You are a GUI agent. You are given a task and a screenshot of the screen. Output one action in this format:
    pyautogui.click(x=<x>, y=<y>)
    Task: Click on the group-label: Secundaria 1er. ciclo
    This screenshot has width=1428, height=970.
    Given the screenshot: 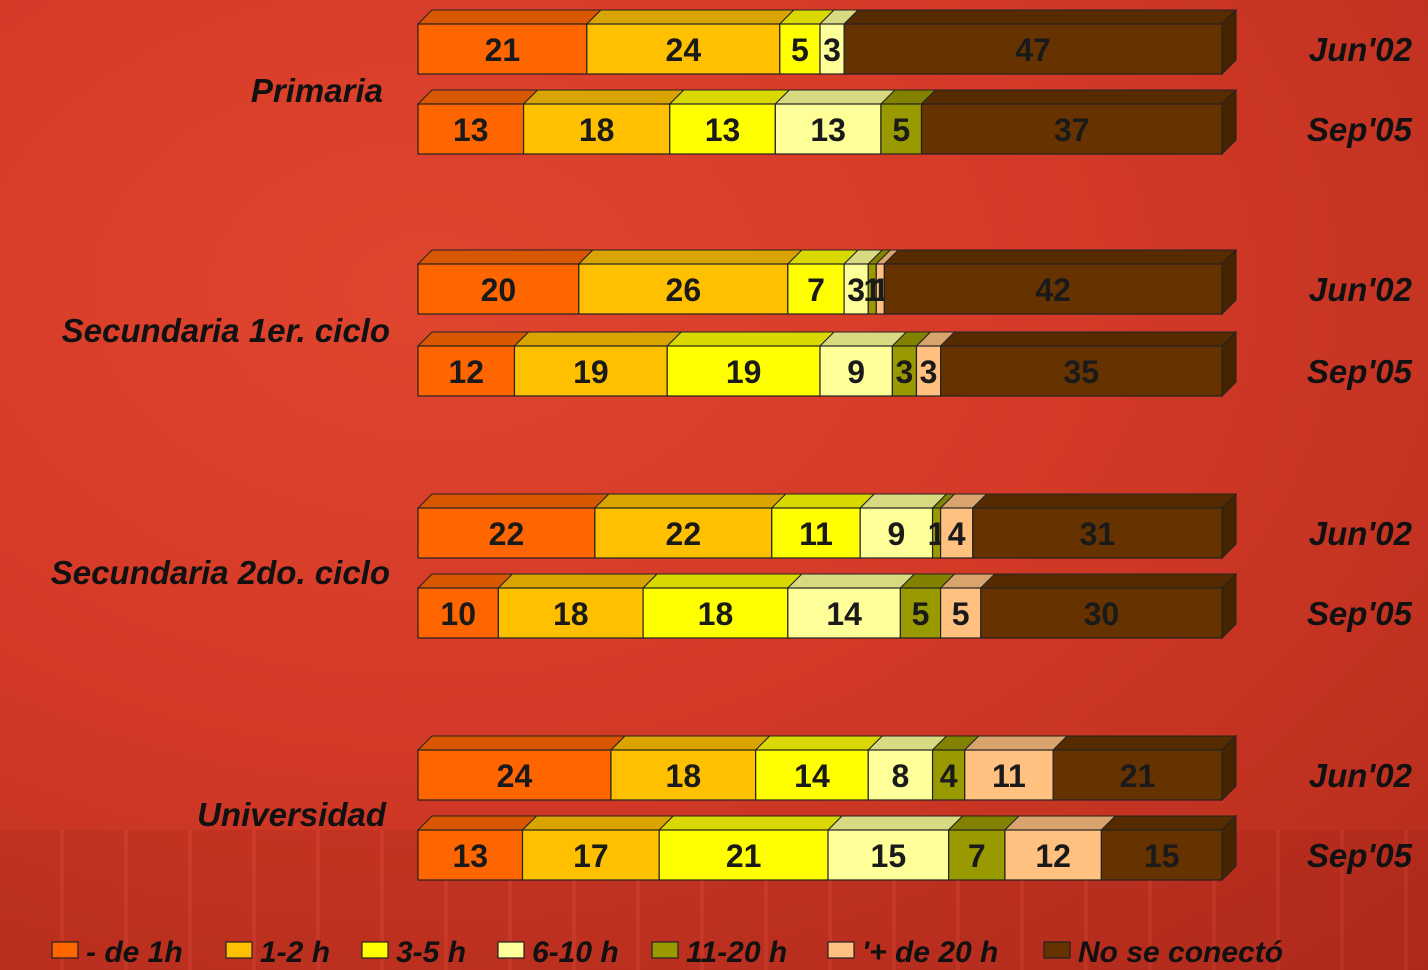 What is the action you would take?
    pyautogui.click(x=226, y=330)
    